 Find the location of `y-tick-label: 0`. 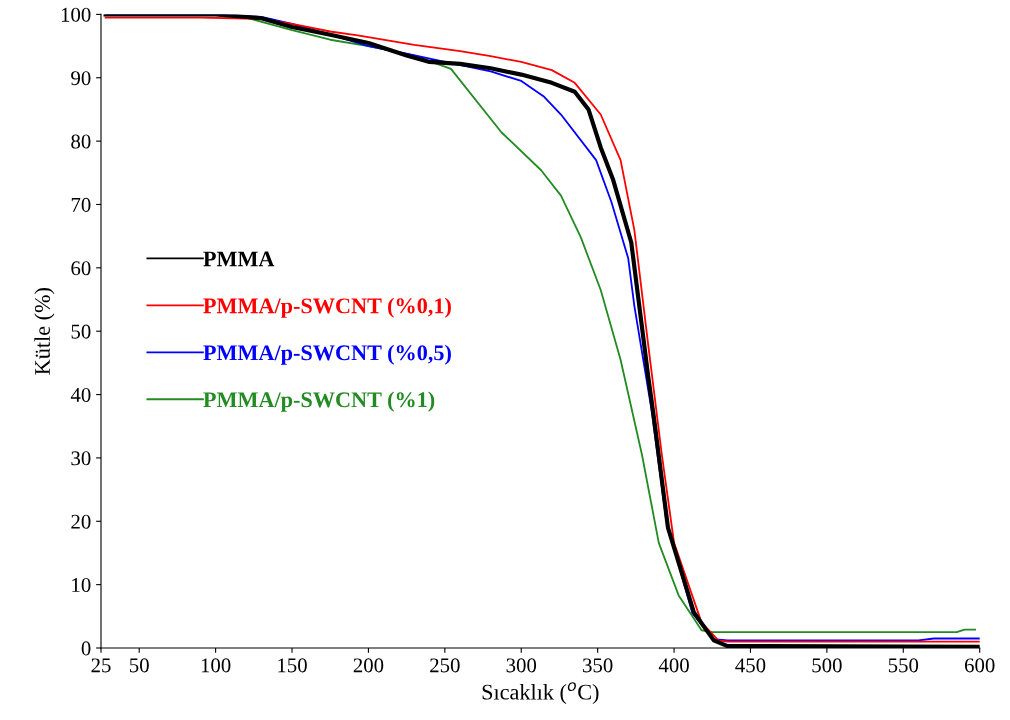

y-tick-label: 0 is located at coordinates (86, 648).